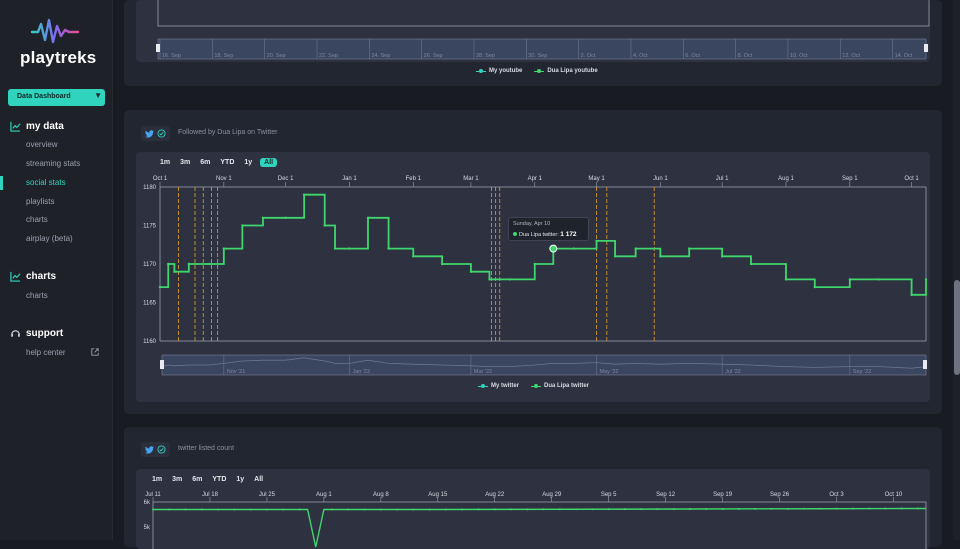 This screenshot has height=549, width=960. I want to click on x-tick-label: Mar 1, so click(471, 179).